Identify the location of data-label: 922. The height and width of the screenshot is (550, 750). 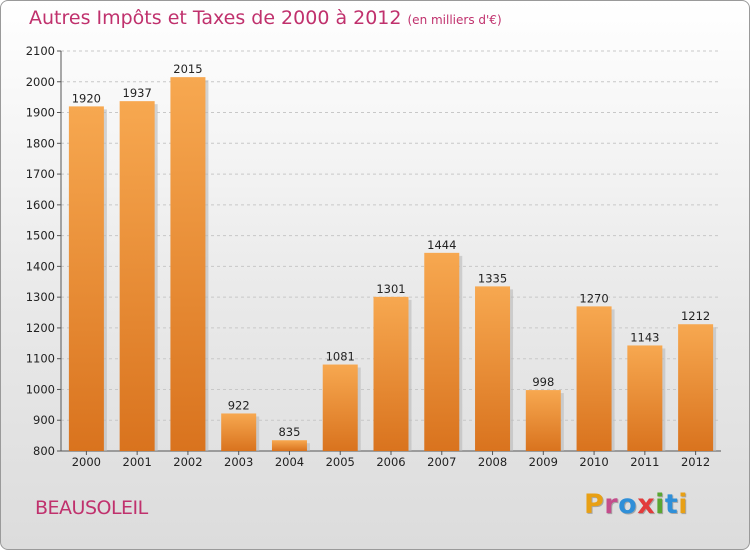
(239, 405).